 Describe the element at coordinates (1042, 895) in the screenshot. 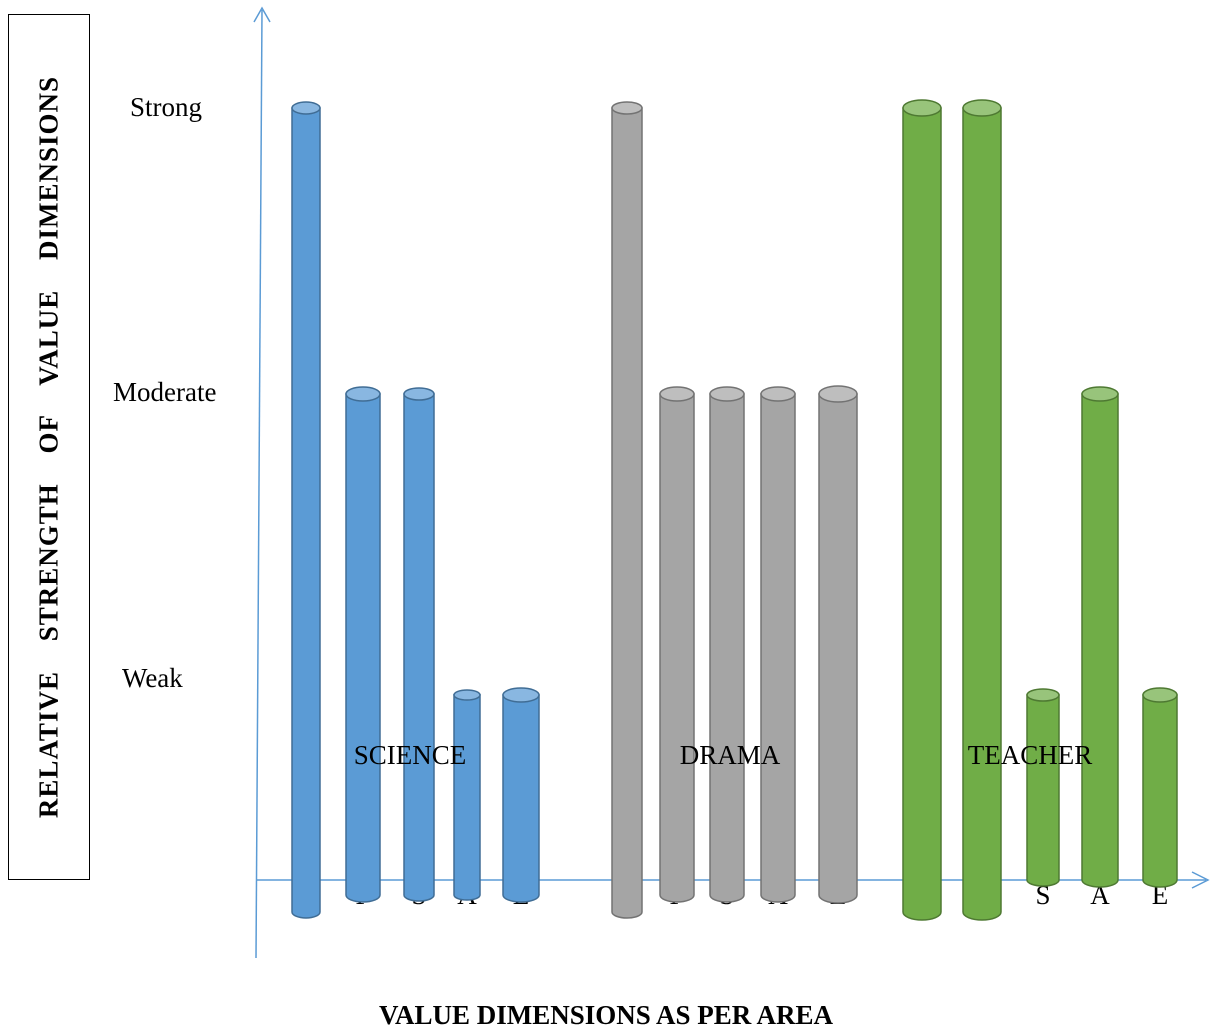

I see `bar-label-teacher-3: S` at that location.